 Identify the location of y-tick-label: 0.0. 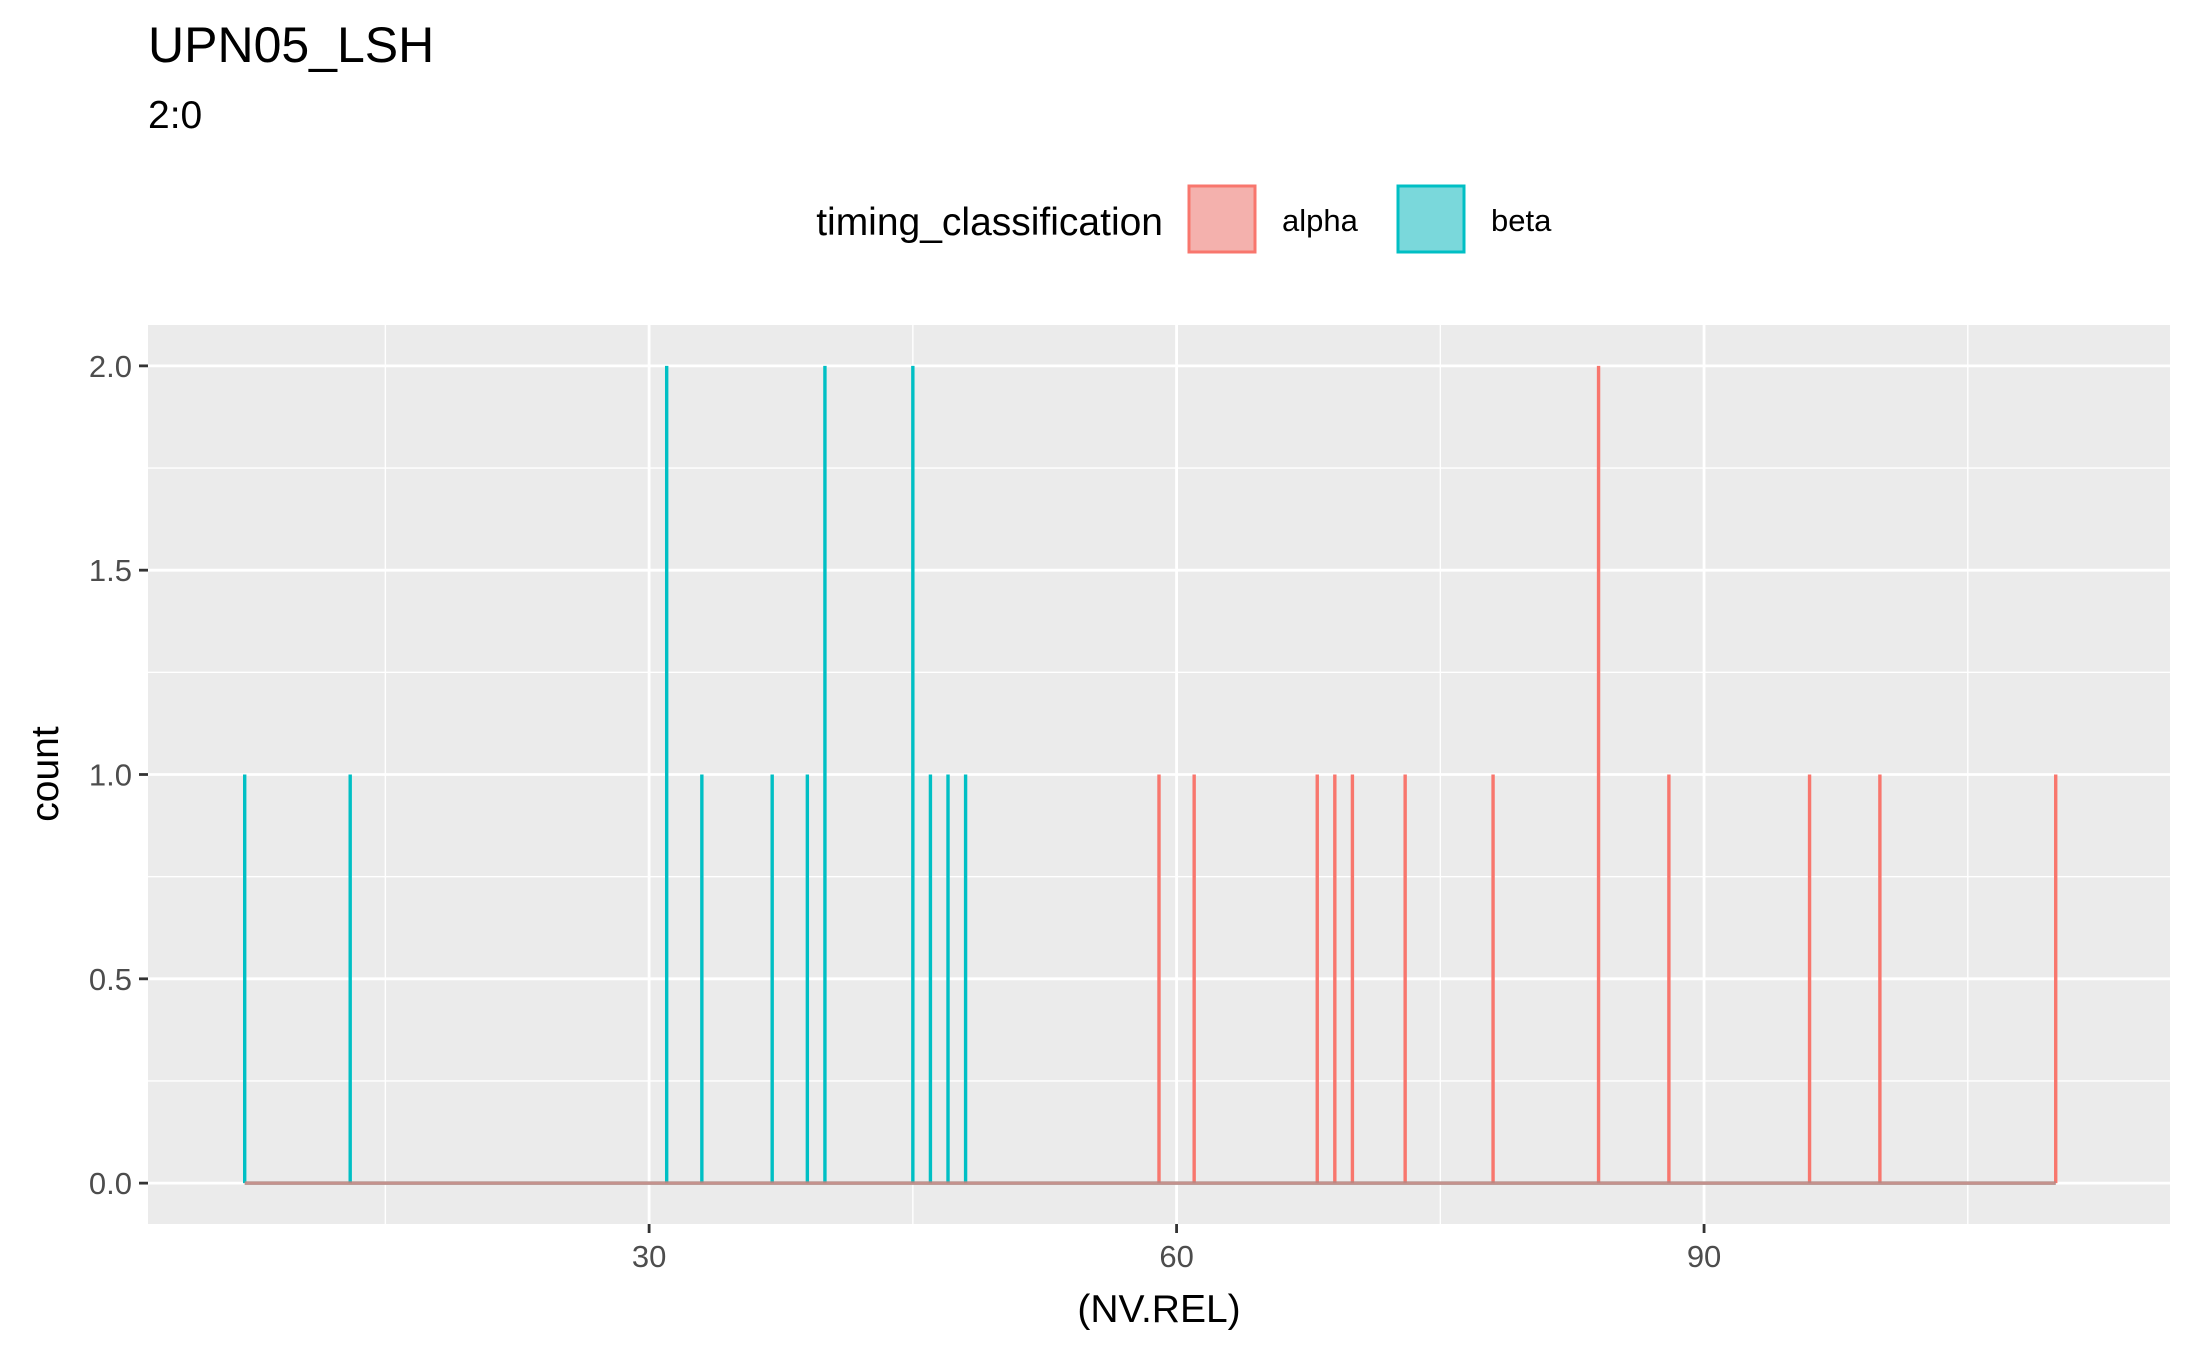
(110, 1183).